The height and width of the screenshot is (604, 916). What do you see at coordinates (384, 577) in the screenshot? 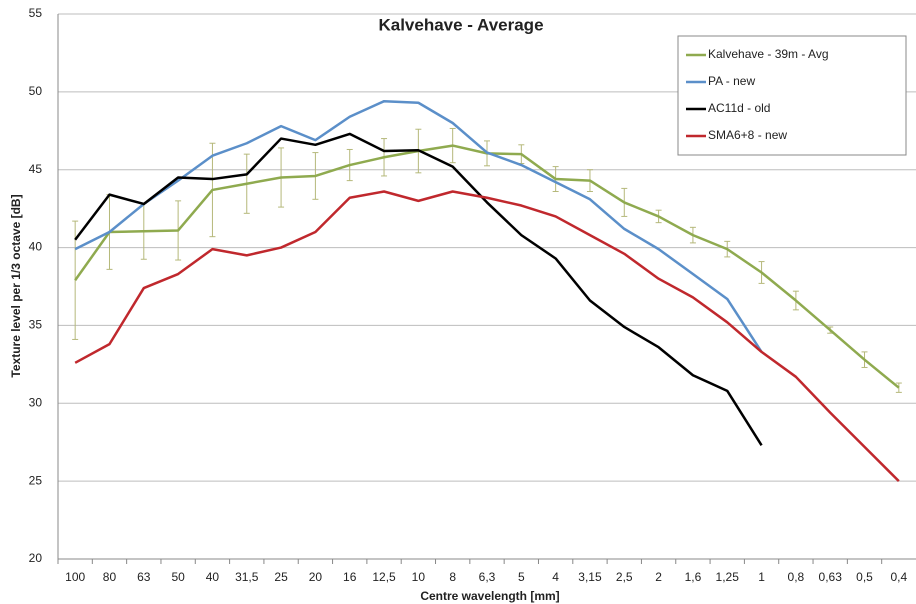
I see `x-tick-label: 12,5` at bounding box center [384, 577].